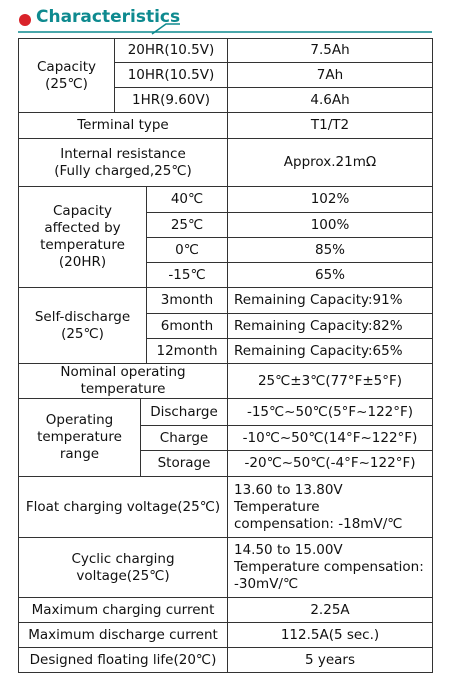  What do you see at coordinates (82, 262) in the screenshot?
I see `cell-text: (20HR)` at bounding box center [82, 262].